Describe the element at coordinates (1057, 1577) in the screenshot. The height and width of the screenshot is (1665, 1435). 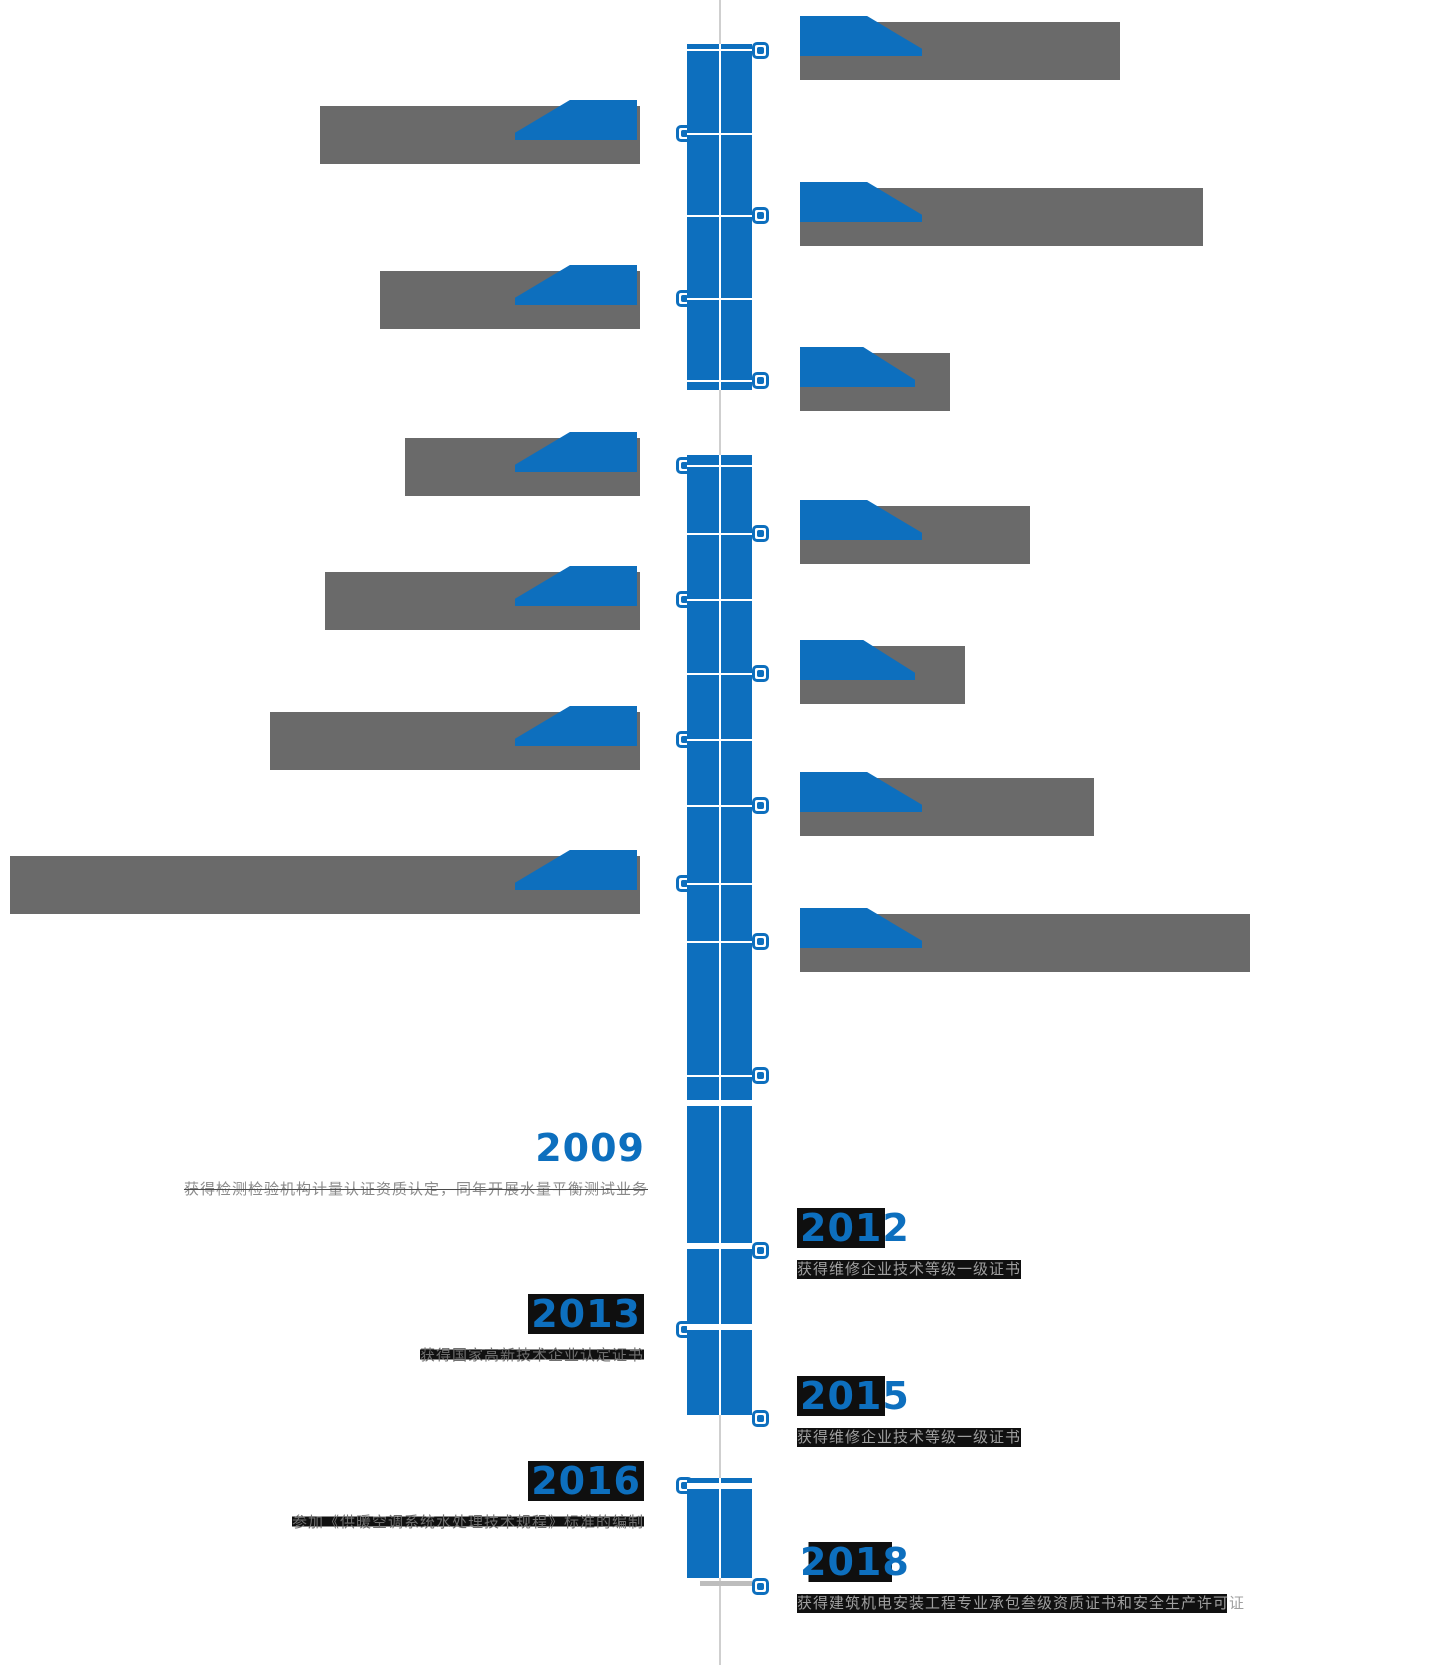
I see `timeline-entry: 2018 获得建筑机电安装工程专业承包叁级资质证书和安全生产许可证` at that location.